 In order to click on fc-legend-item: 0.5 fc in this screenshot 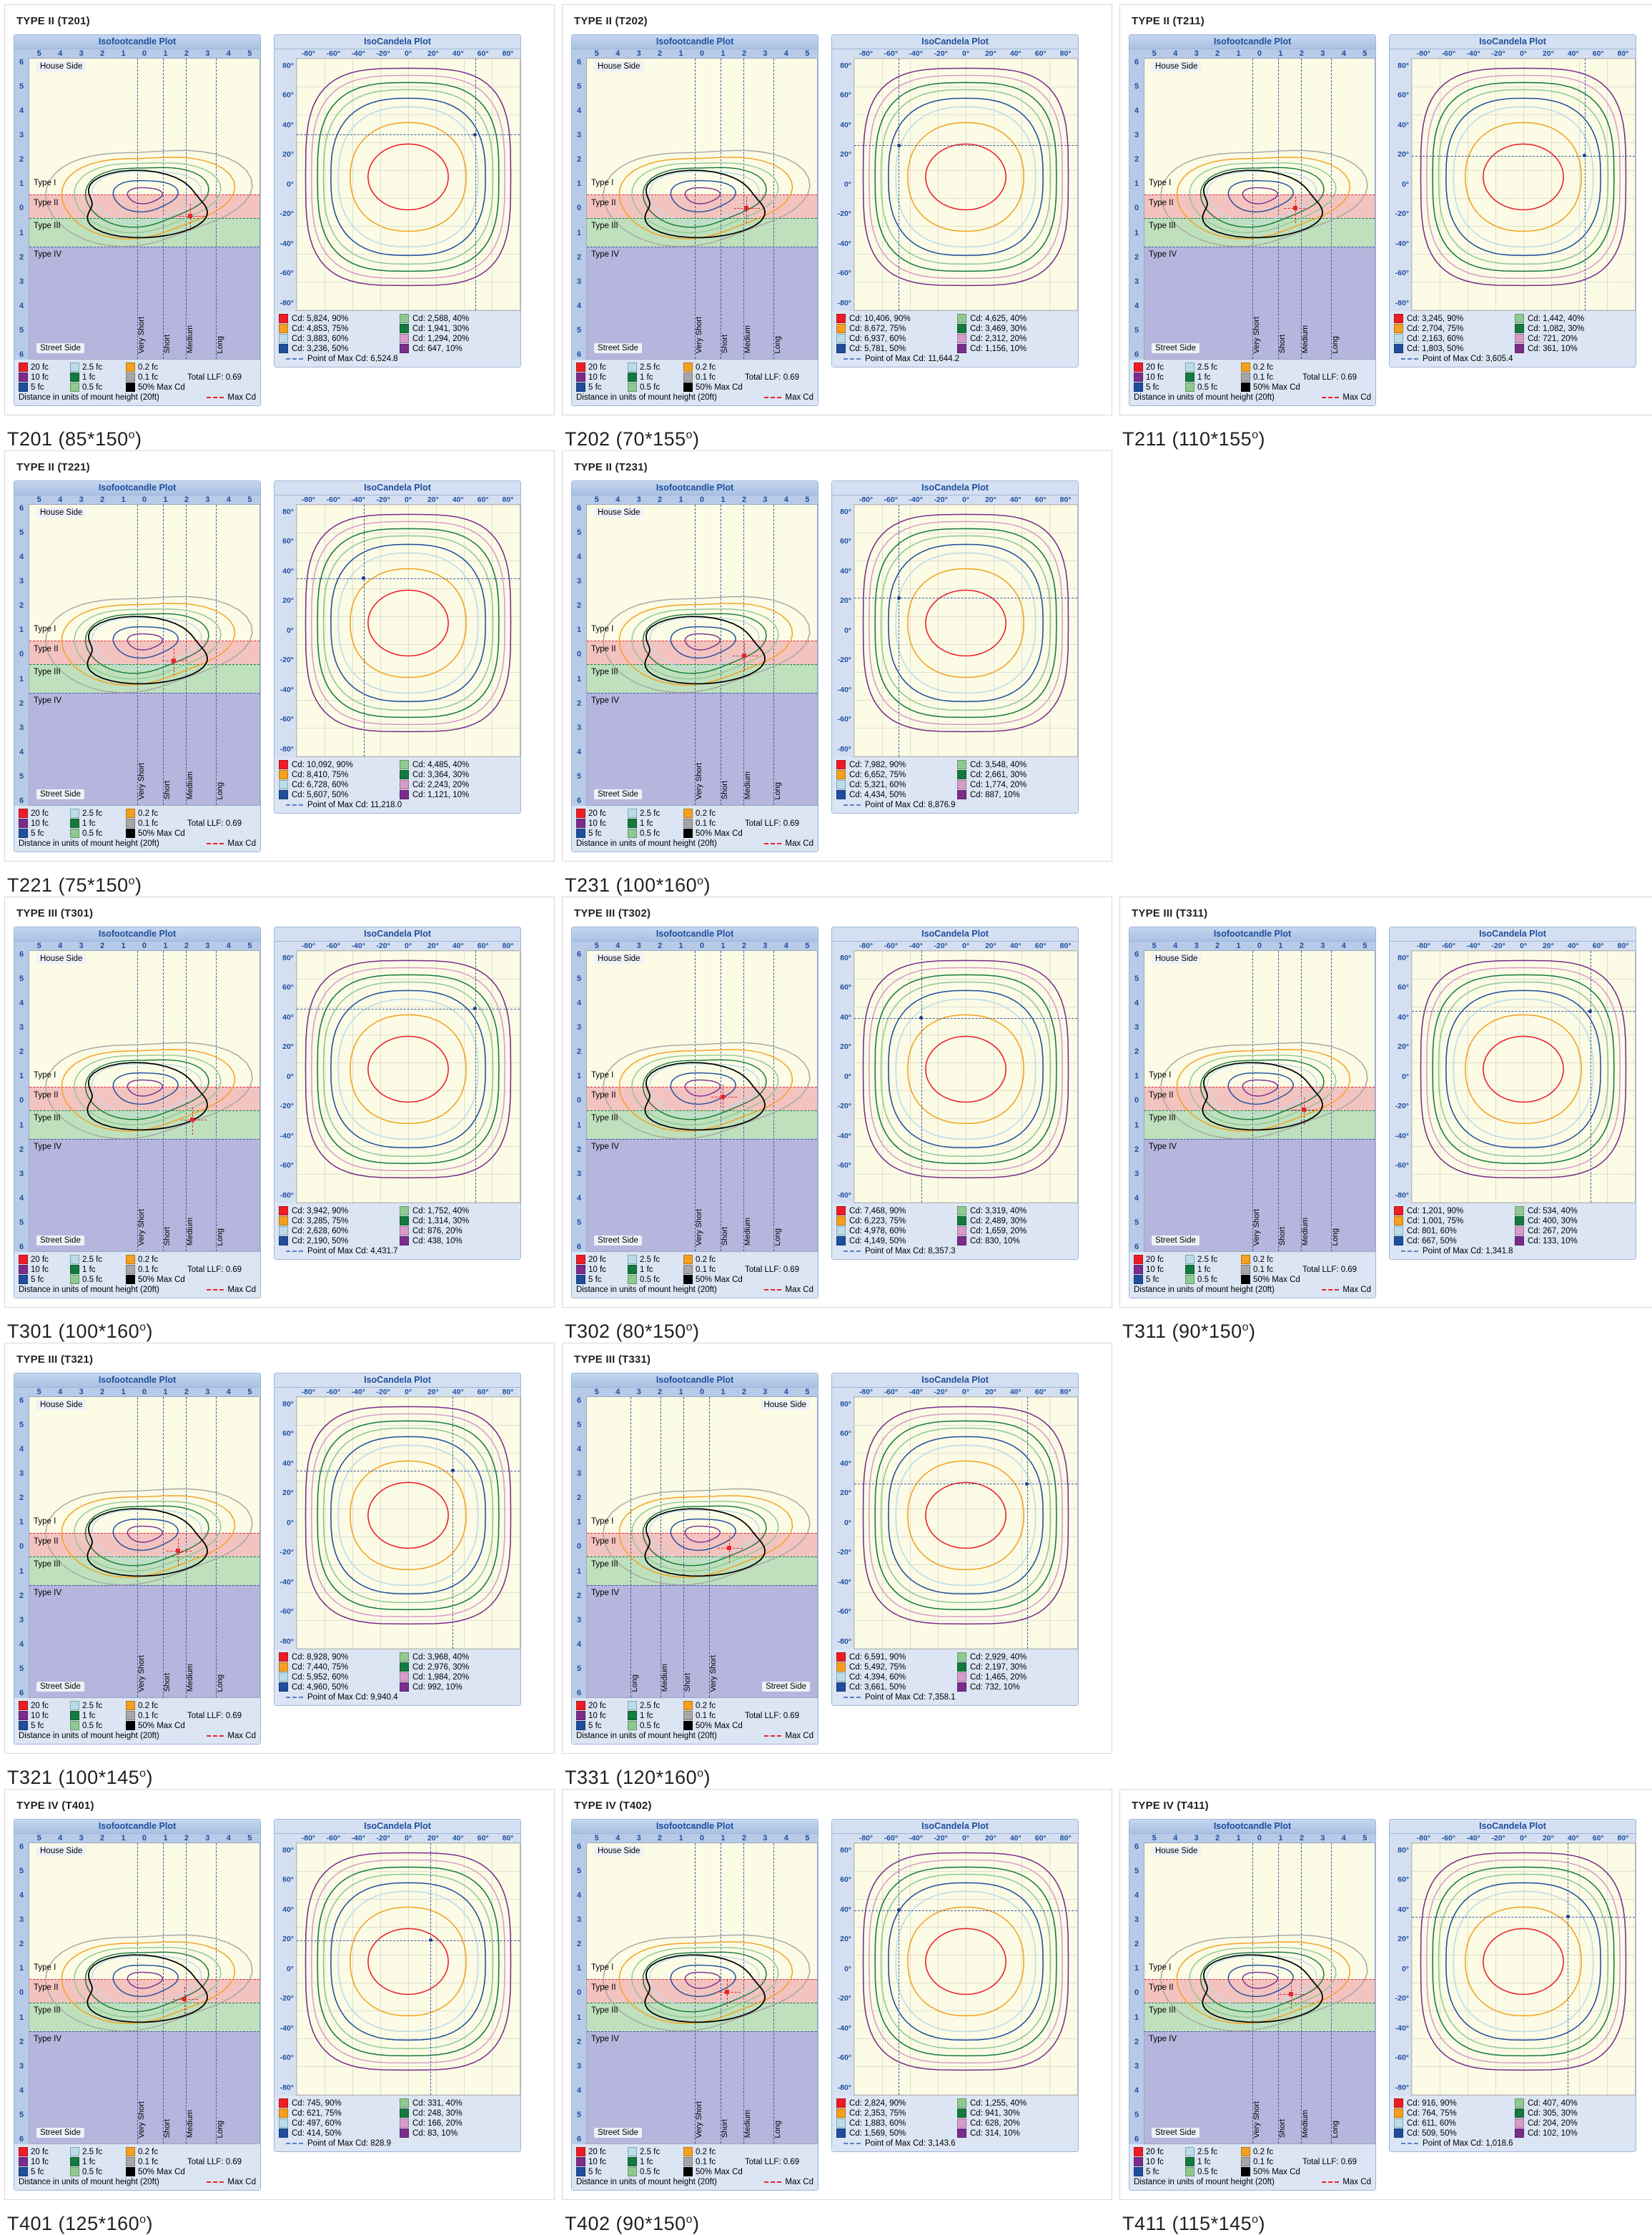, I will do `click(98, 2171)`.